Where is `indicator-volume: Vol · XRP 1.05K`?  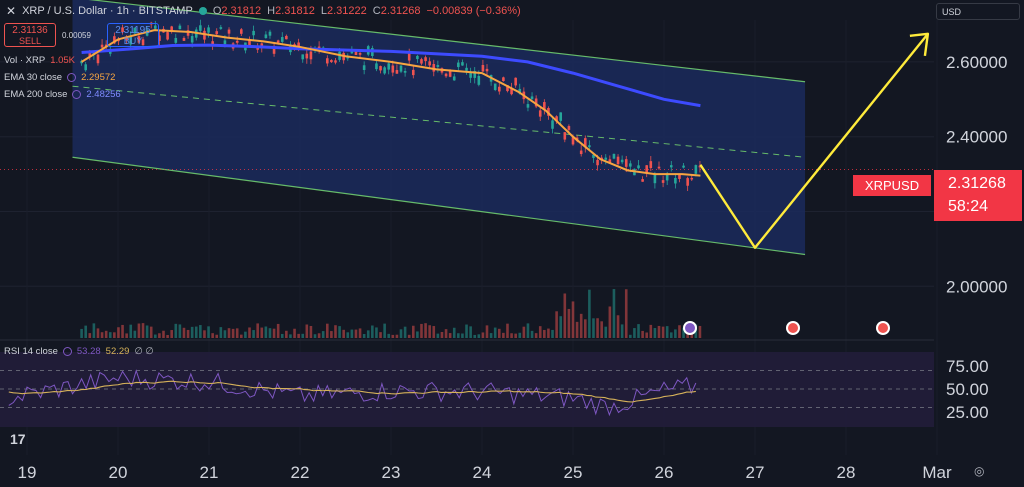
indicator-volume: Vol · XRP 1.05K is located at coordinates (40, 60).